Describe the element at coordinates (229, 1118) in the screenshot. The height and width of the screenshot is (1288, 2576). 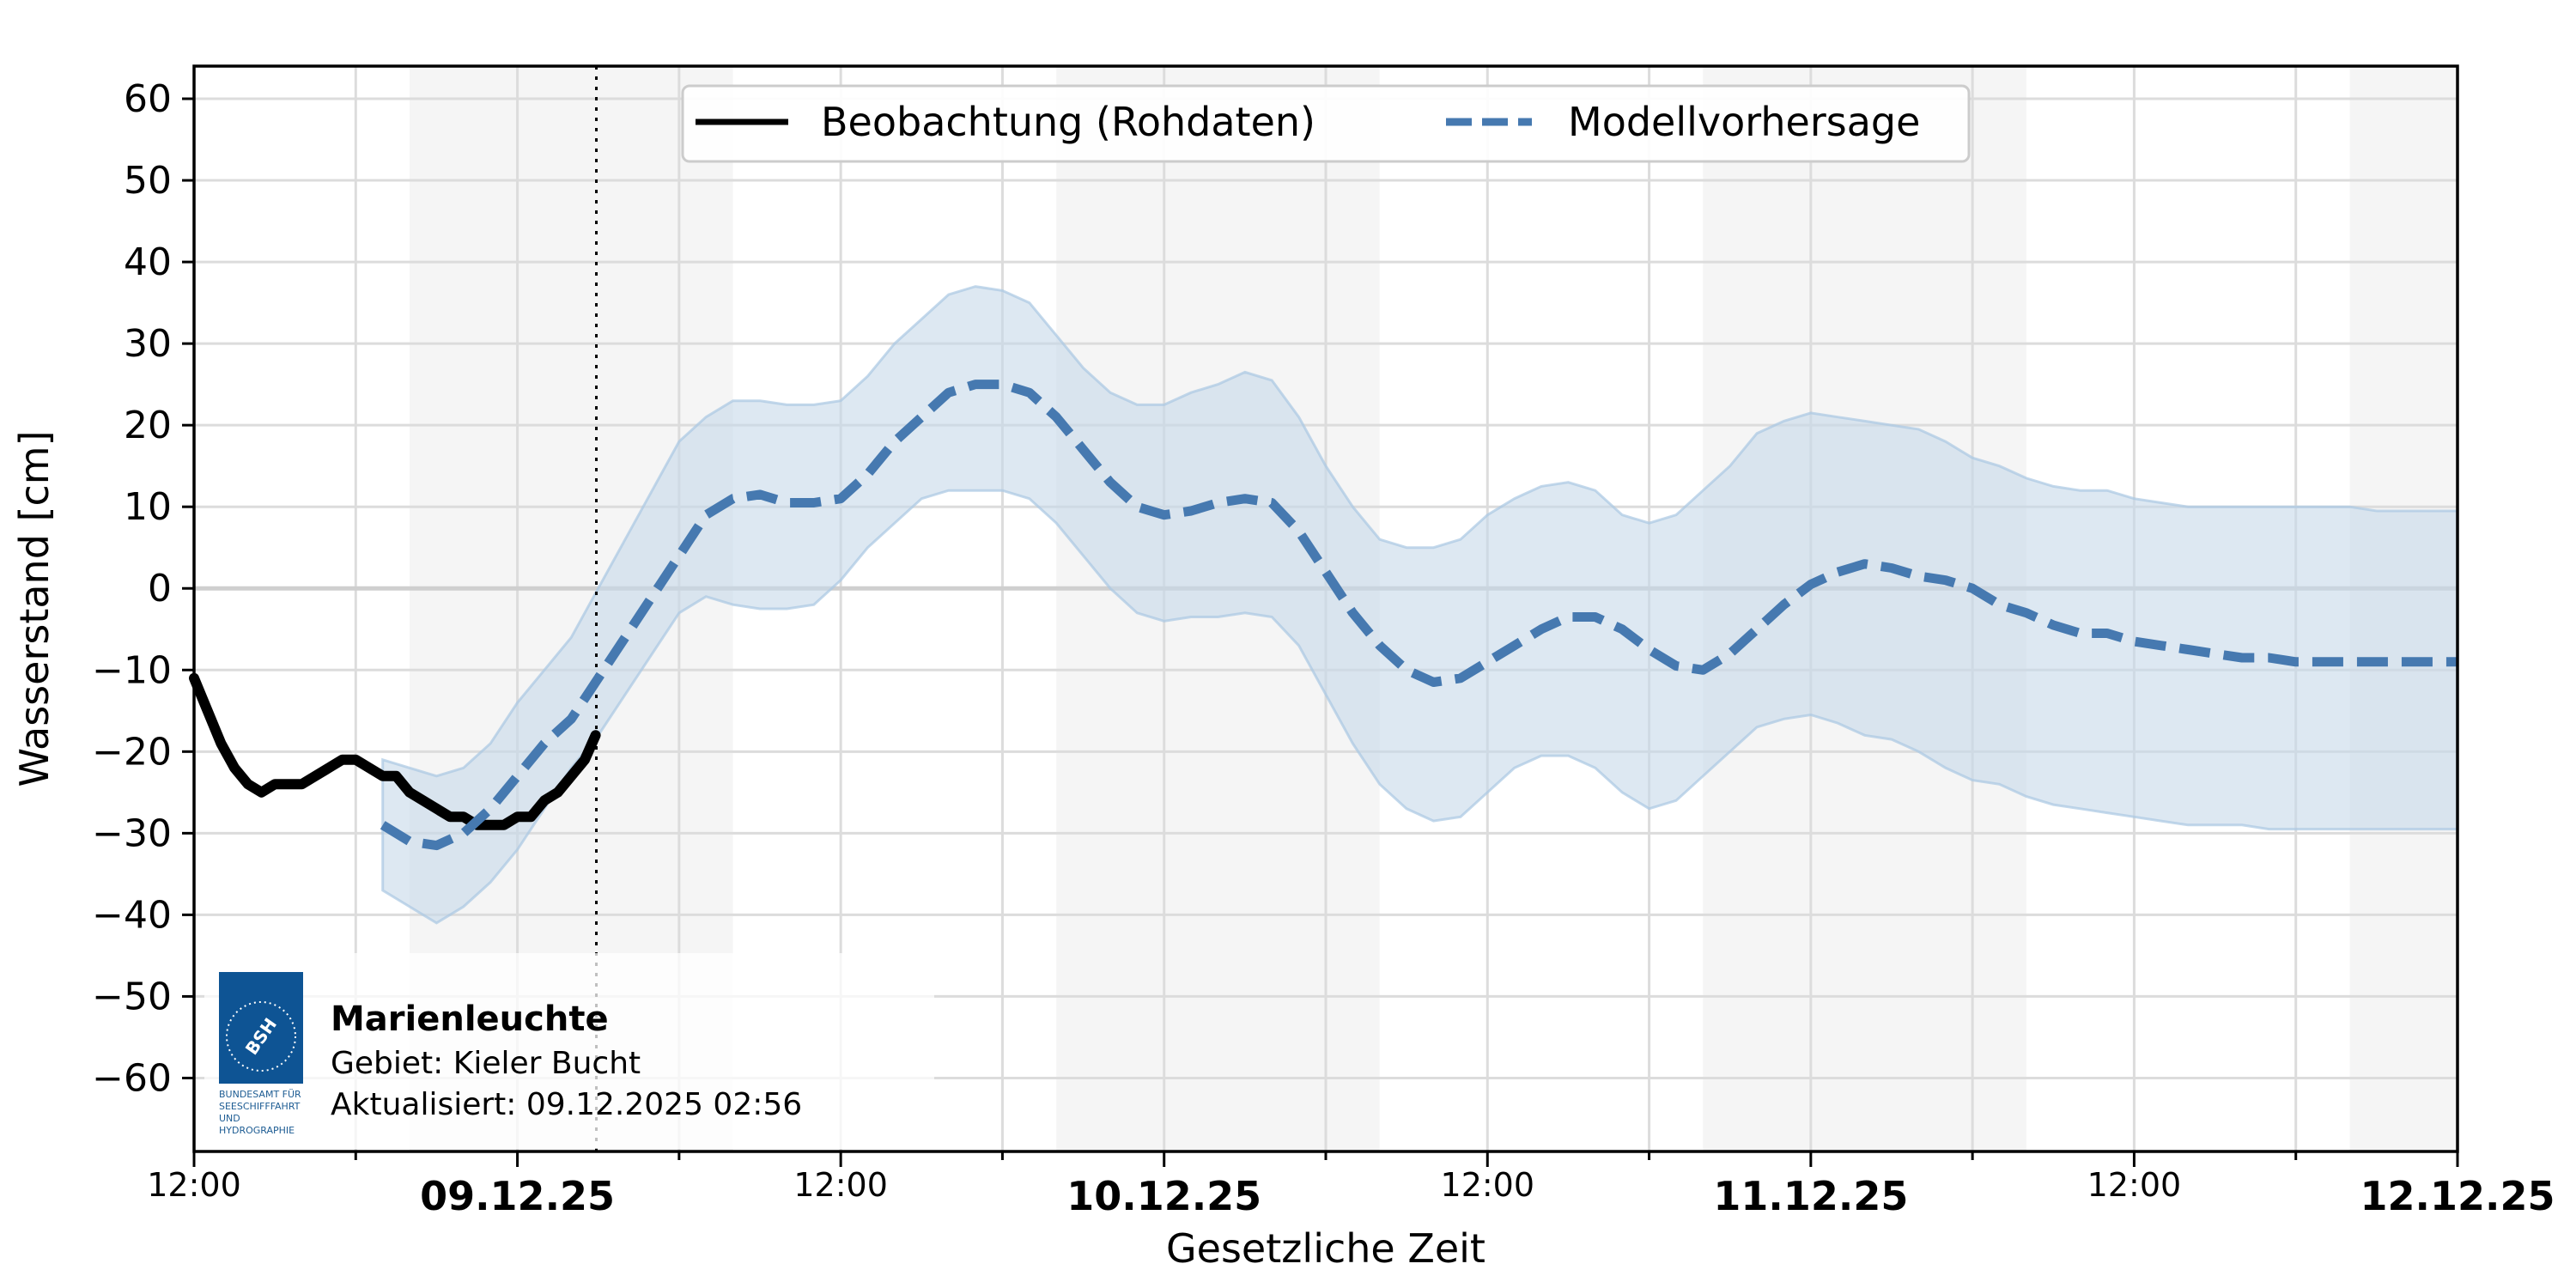
I see `logo-line-3: UND` at that location.